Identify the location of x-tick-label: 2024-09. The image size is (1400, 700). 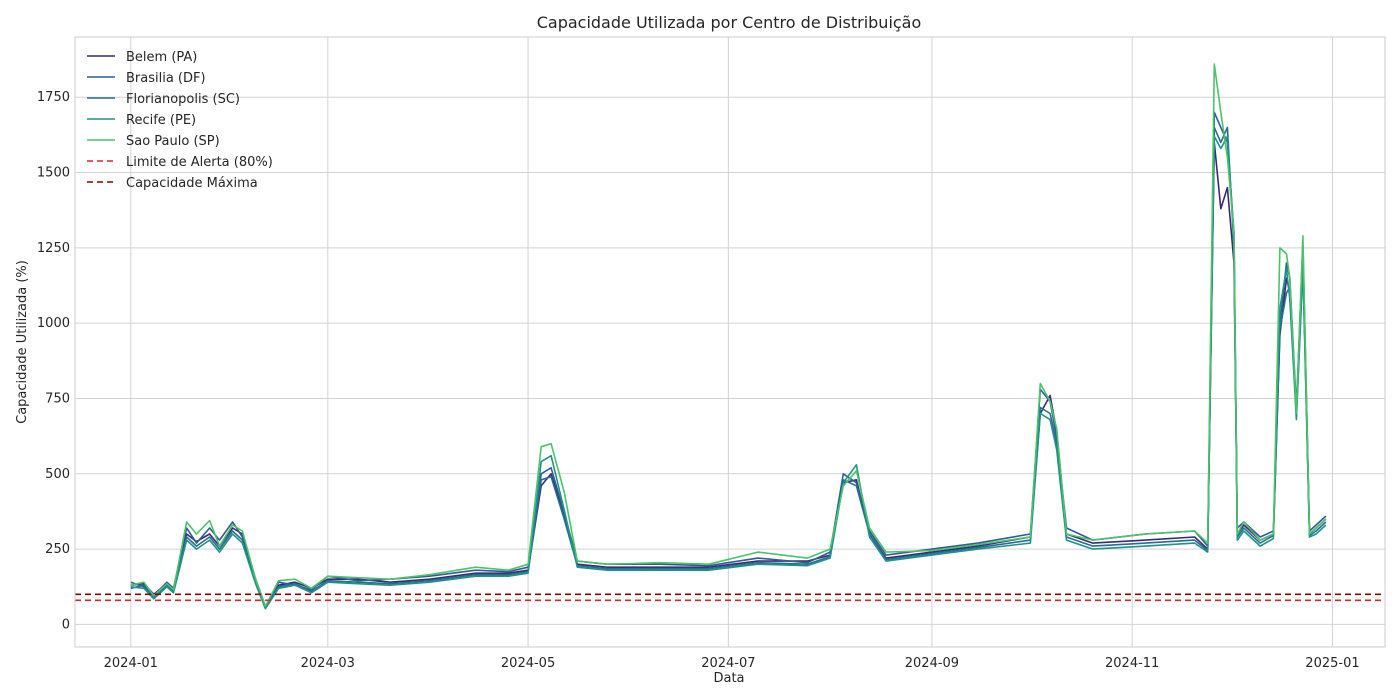
(932, 663).